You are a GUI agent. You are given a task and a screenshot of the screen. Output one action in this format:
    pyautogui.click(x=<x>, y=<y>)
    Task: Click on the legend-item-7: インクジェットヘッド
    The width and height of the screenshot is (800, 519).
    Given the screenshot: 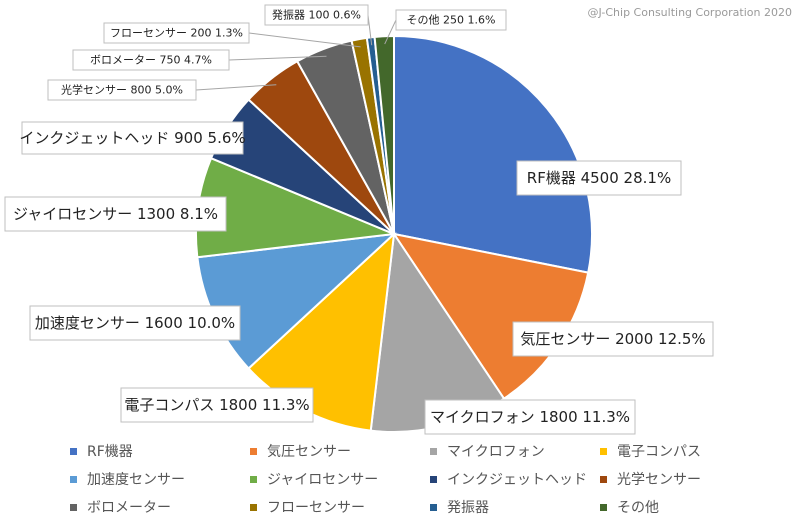 What is the action you would take?
    pyautogui.click(x=515, y=479)
    